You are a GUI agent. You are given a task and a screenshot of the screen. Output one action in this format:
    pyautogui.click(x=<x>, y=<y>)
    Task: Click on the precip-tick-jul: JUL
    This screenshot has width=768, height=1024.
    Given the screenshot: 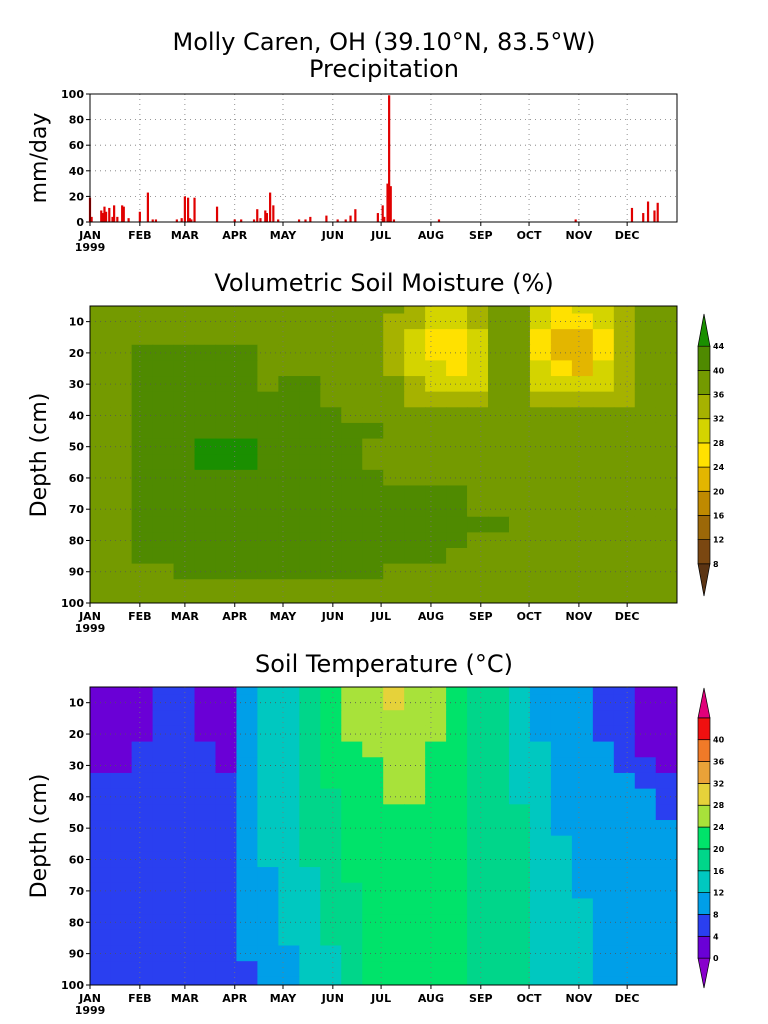 What is the action you would take?
    pyautogui.click(x=380, y=235)
    